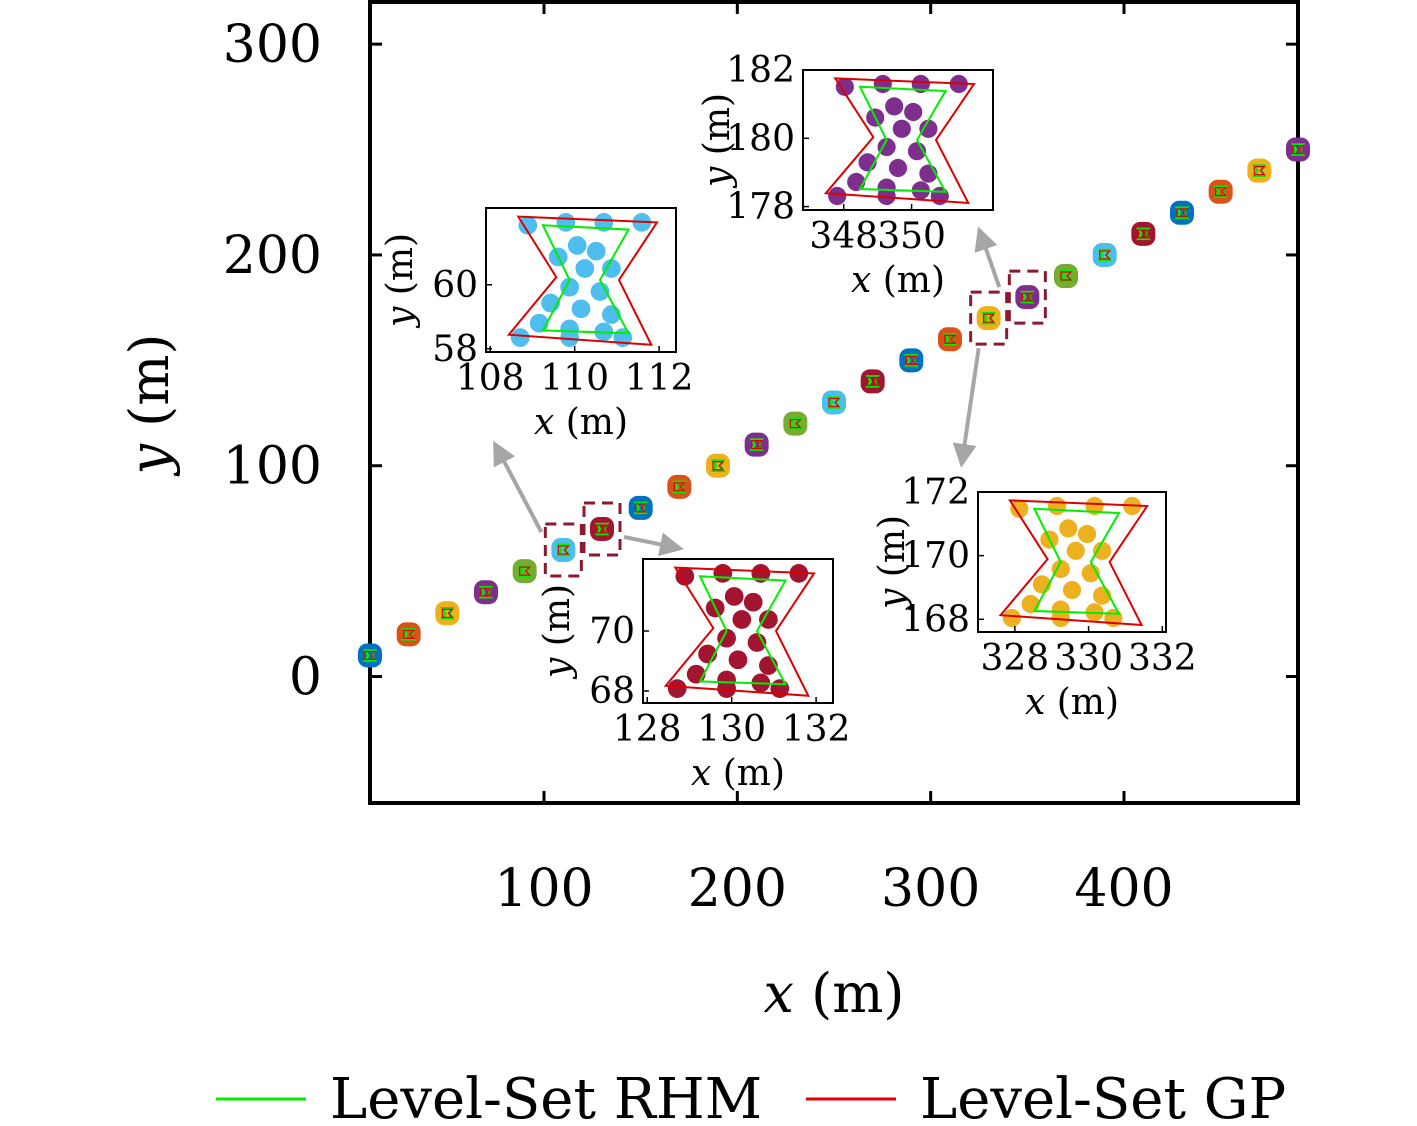 This screenshot has height=1126, width=1417. Describe the element at coordinates (305, 678) in the screenshot. I see `y-tick-label: 0` at that location.